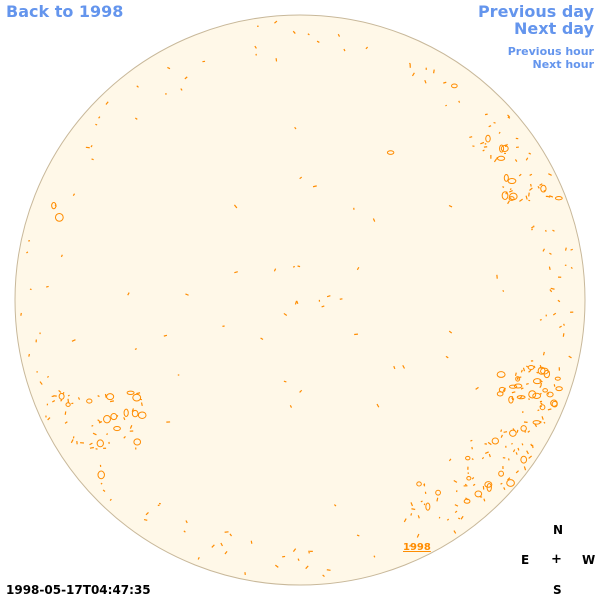  What do you see at coordinates (417, 547) in the screenshot?
I see `year-label-link: 1998` at bounding box center [417, 547].